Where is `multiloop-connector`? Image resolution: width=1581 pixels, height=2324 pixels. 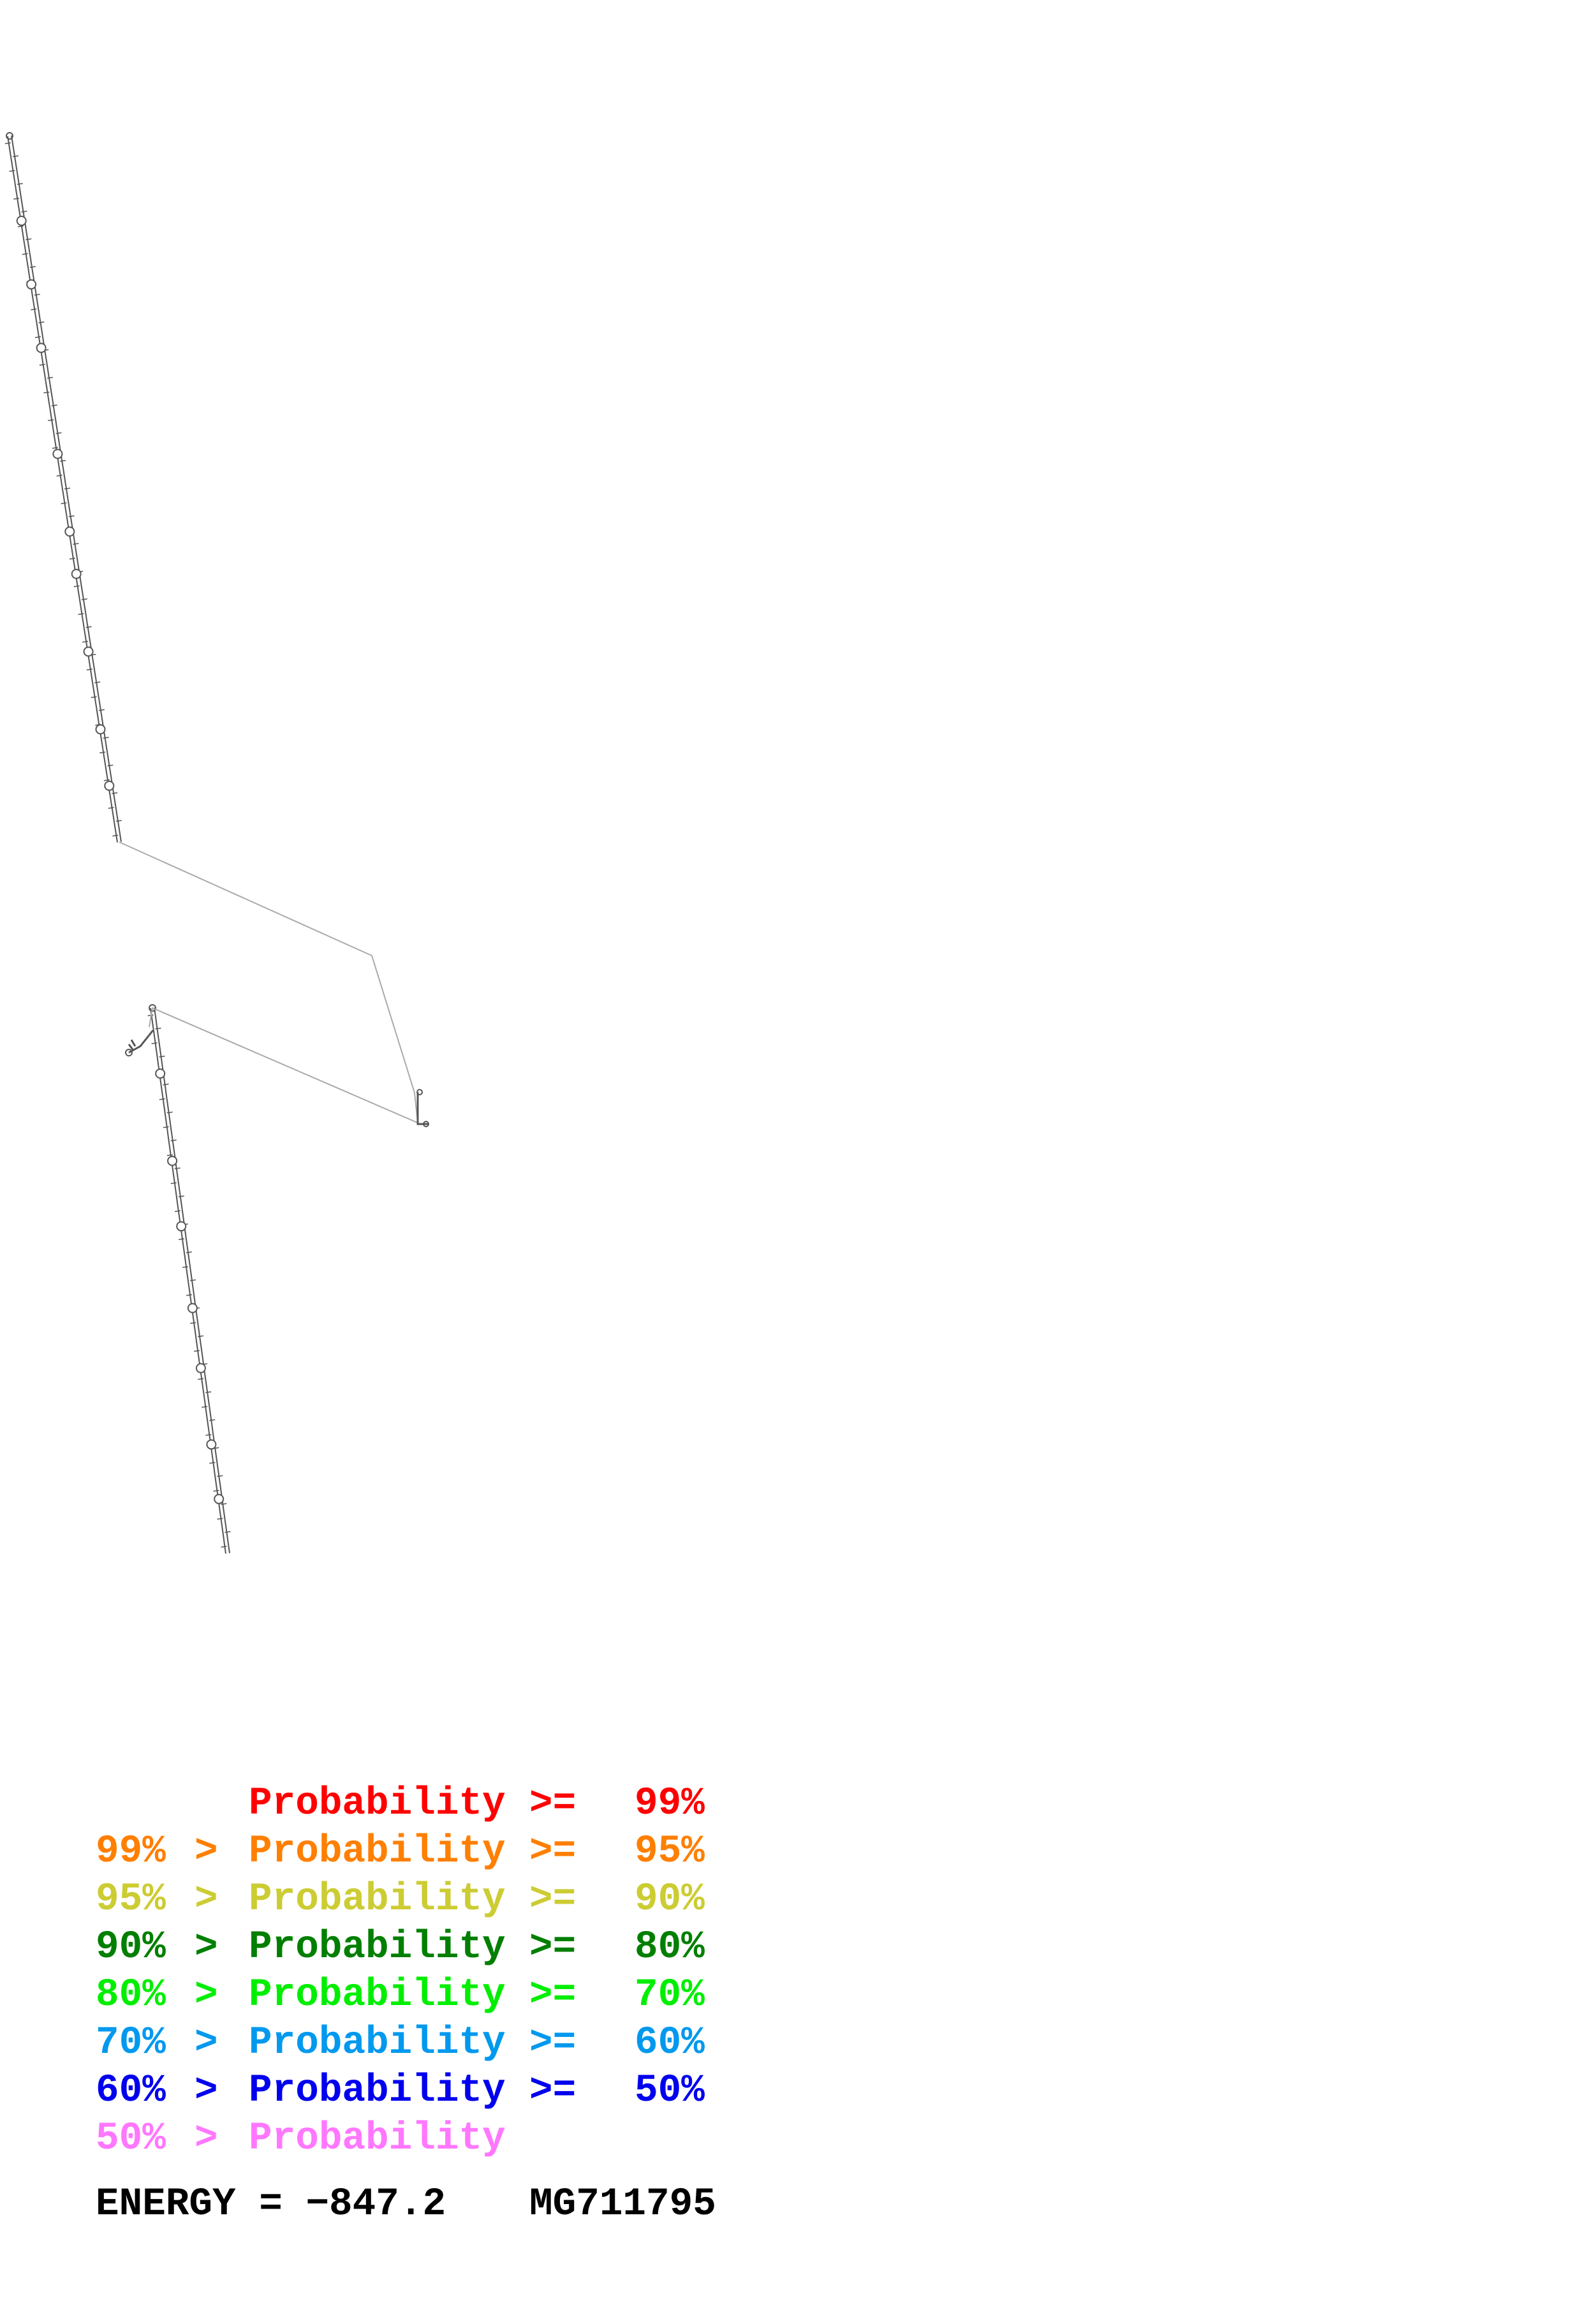 multiloop-connector is located at coordinates (269, 983).